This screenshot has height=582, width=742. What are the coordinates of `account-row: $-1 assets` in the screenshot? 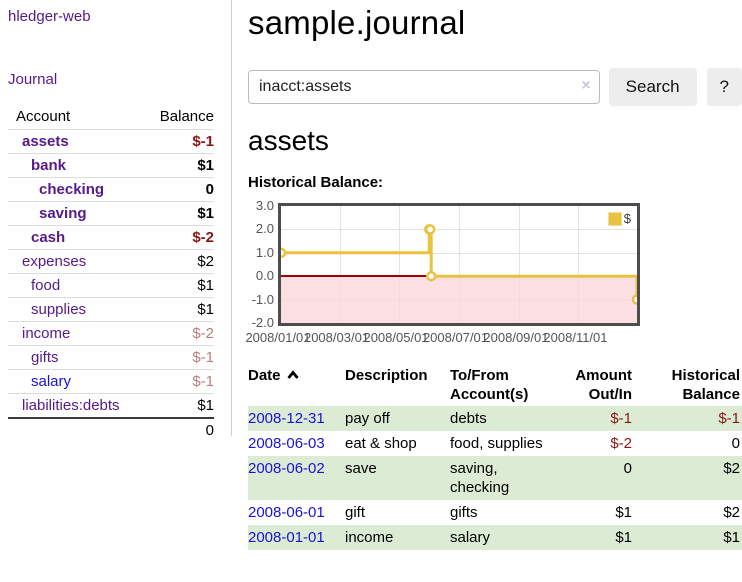 It's located at (111, 142).